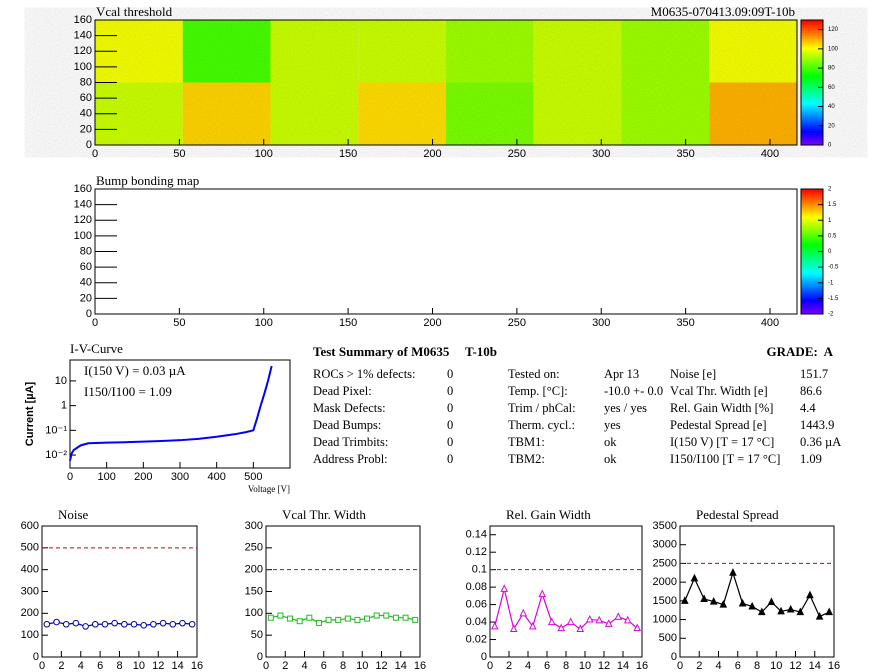  Describe the element at coordinates (254, 548) in the screenshot. I see `y-tick-label: 250` at that location.